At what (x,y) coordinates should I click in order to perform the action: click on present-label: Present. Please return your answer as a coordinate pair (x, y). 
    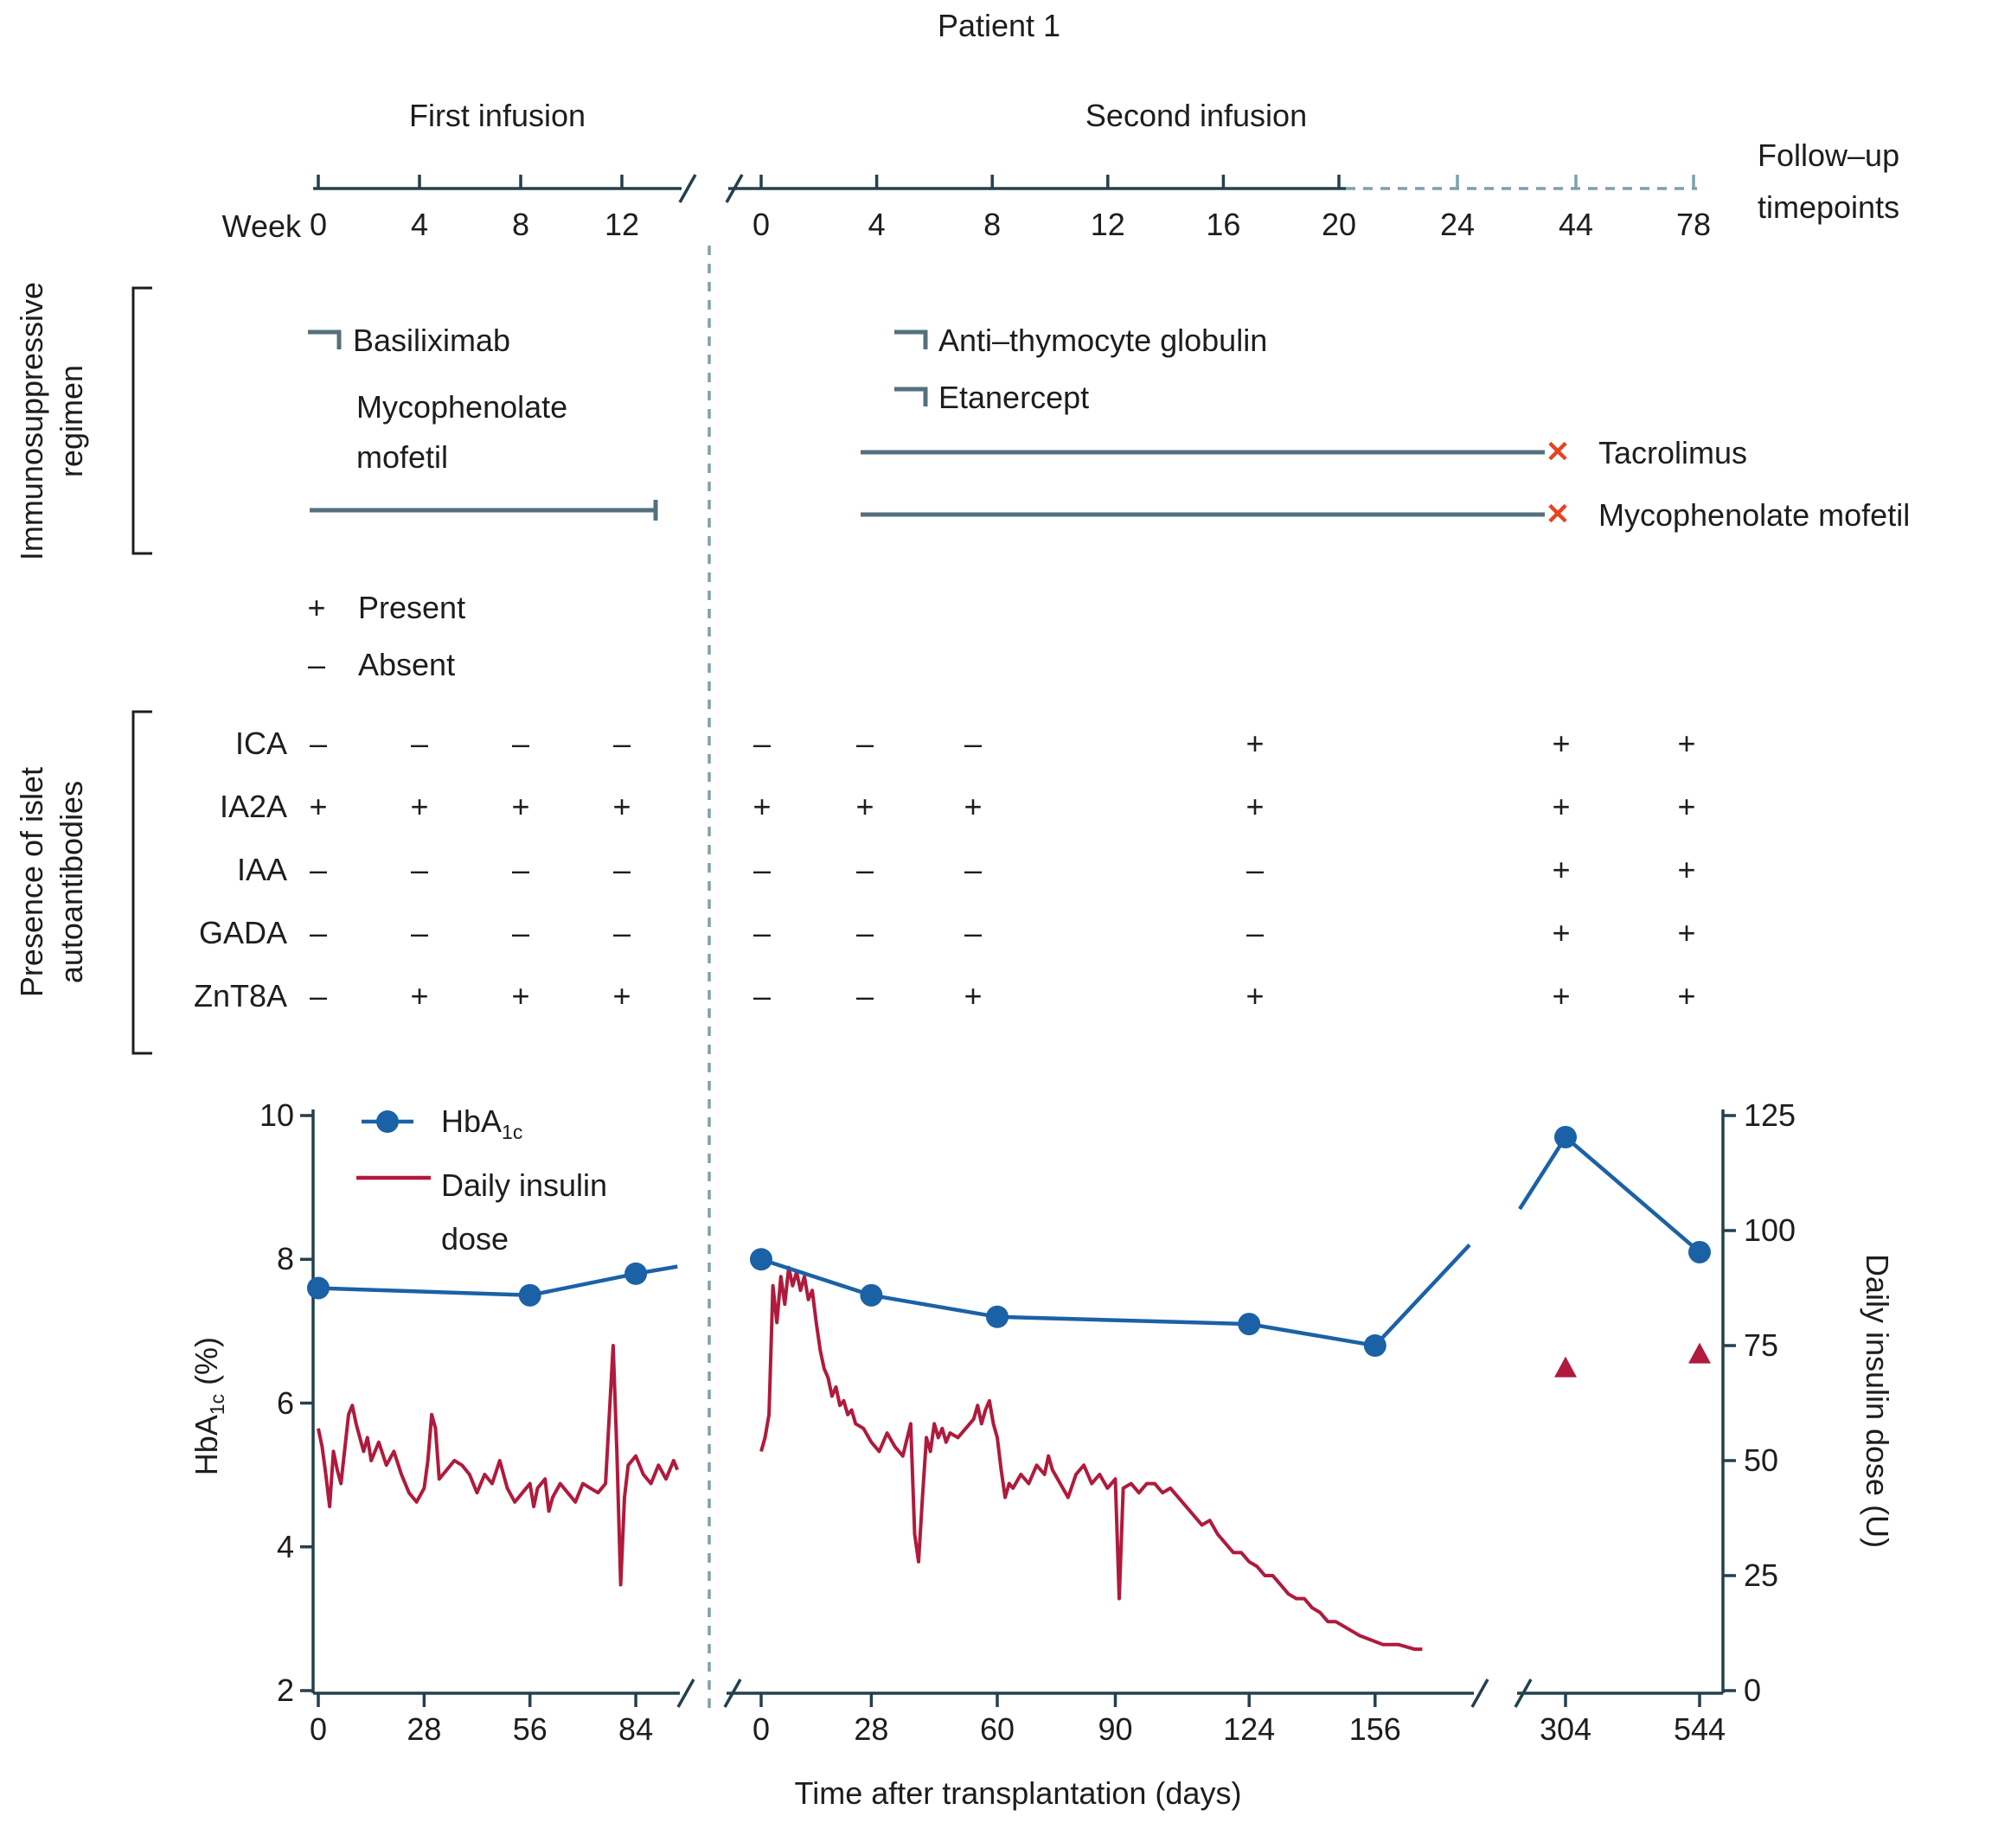
    Looking at the image, I should click on (412, 607).